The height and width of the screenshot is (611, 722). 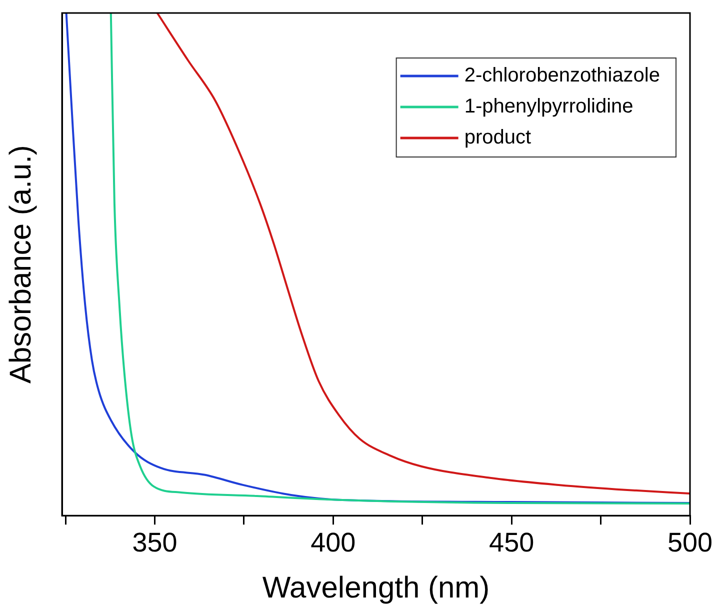 What do you see at coordinates (562, 75) in the screenshot?
I see `legend-label: 2-chlorobenzothiazole` at bounding box center [562, 75].